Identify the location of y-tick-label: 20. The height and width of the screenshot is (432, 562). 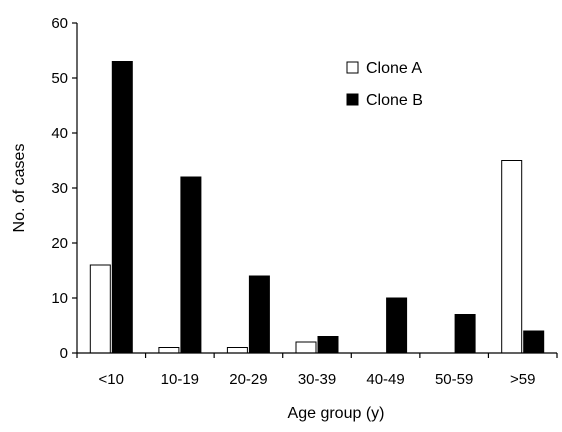
(59, 243).